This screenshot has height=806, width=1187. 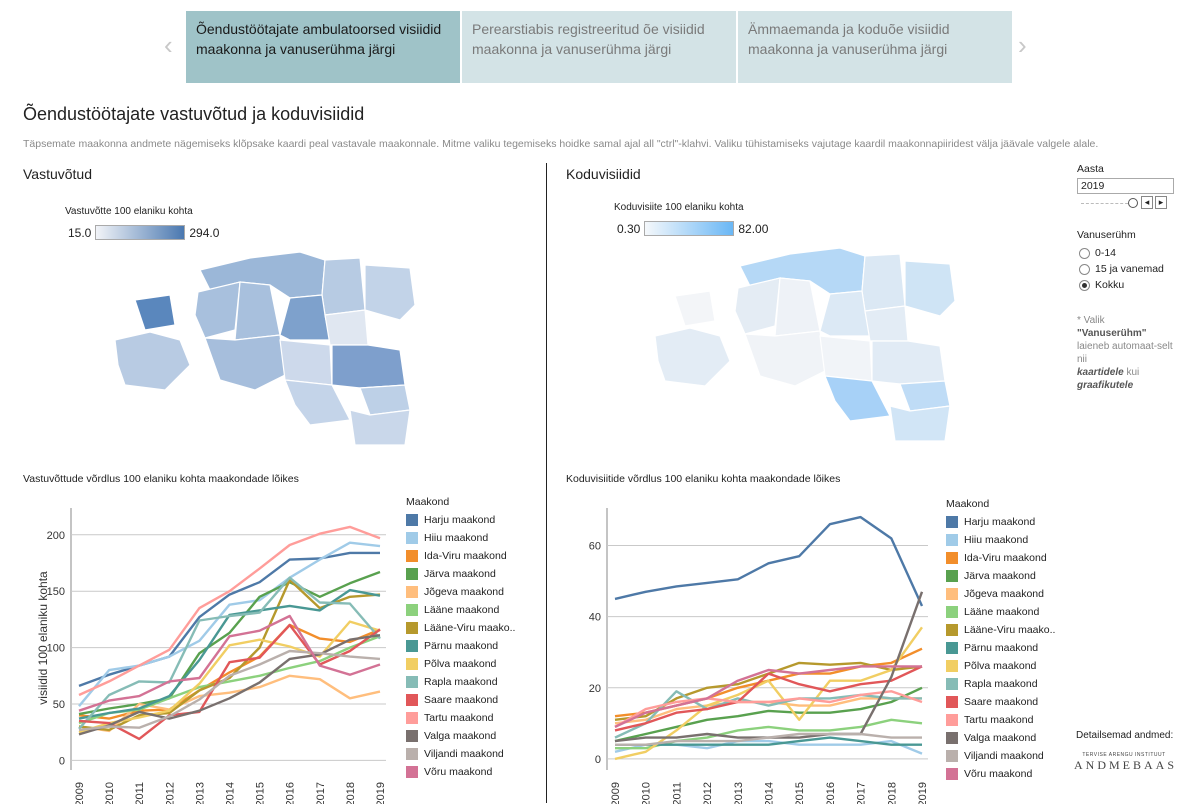 I want to click on series-line-valga-maakond, so click(x=229, y=685).